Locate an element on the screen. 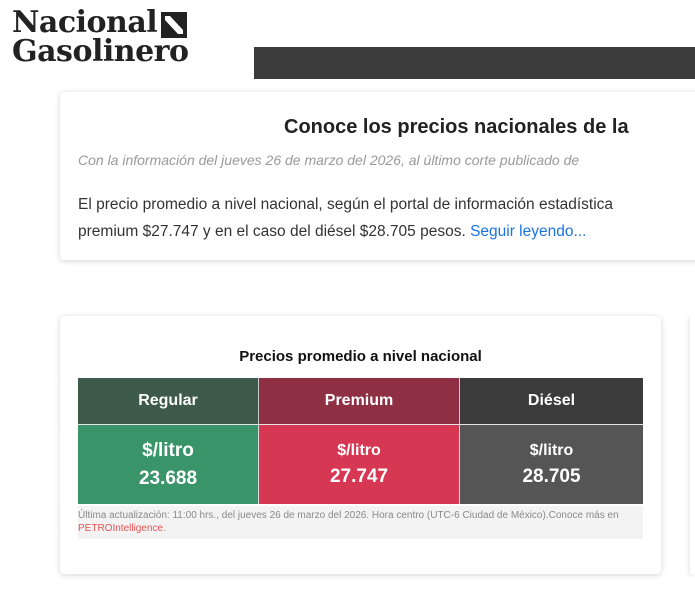 The width and height of the screenshot is (695, 614). diesel-price-cell: $/litro 28.705 is located at coordinates (551, 464).